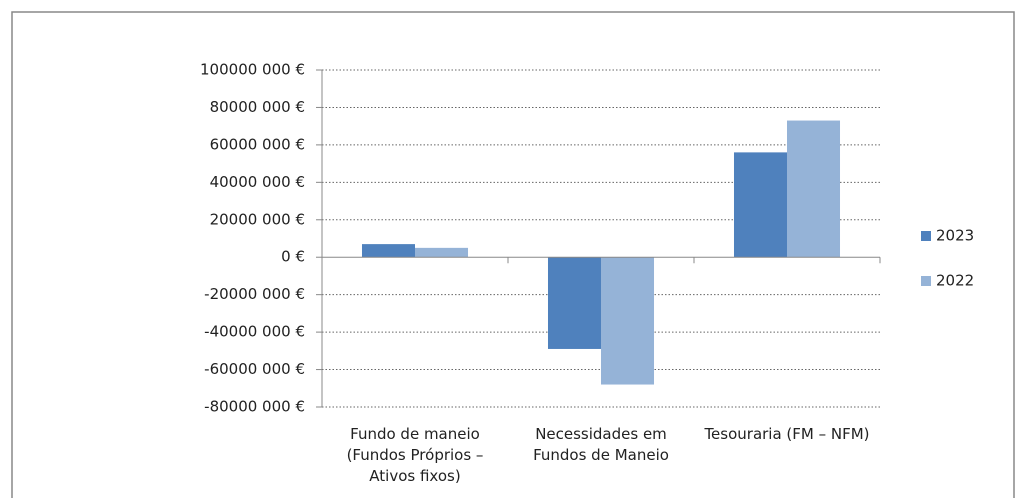  Describe the element at coordinates (254, 407) in the screenshot. I see `y-tick-label: -80000 000 €` at that location.